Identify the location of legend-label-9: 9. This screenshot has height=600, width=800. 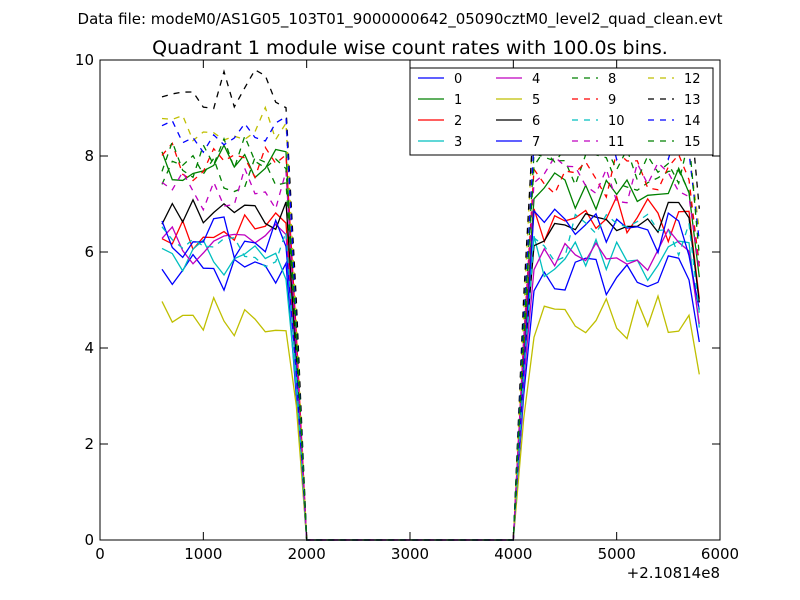
(612, 100).